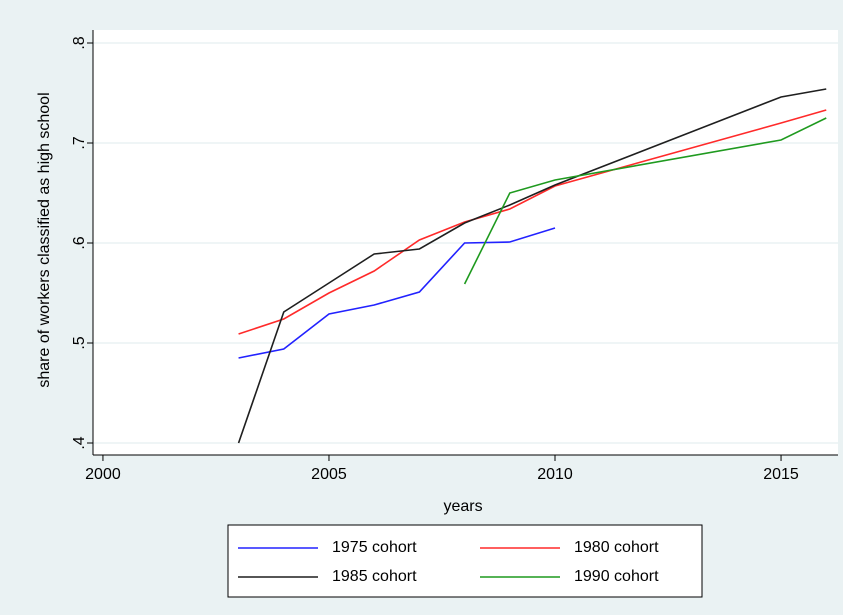  What do you see at coordinates (79, 242) in the screenshot?
I see `y-tick-label: .6` at bounding box center [79, 242].